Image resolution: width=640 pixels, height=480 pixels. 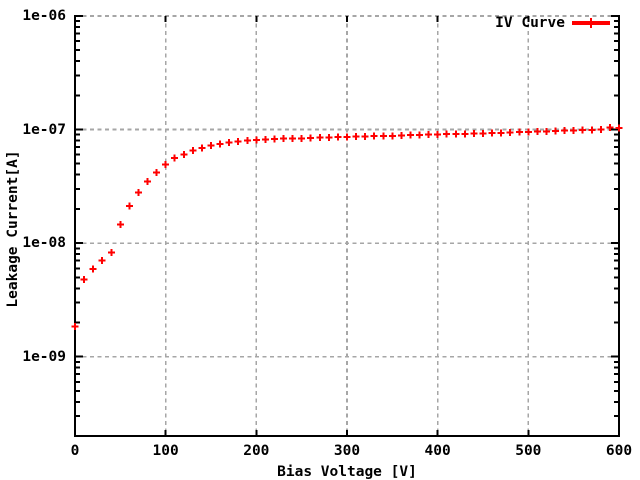 I want to click on y-tick-label: 1e-09, so click(x=44, y=356).